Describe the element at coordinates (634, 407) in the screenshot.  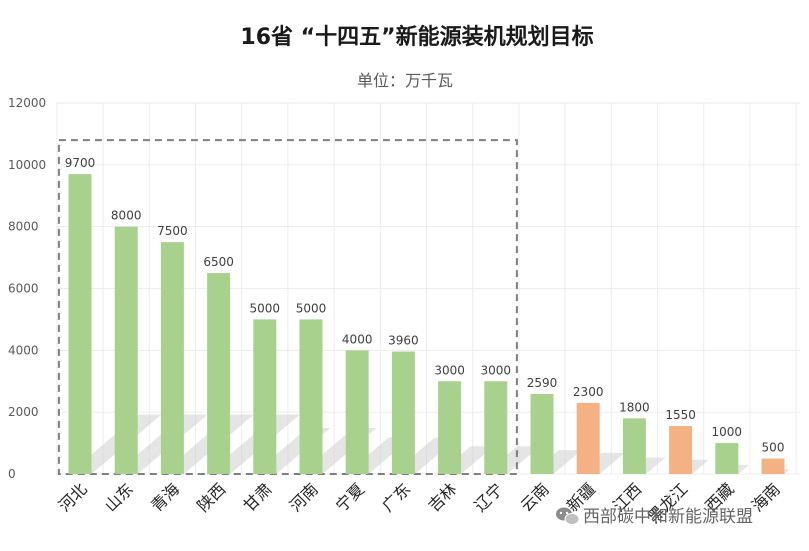
I see `data-label: 1800` at that location.